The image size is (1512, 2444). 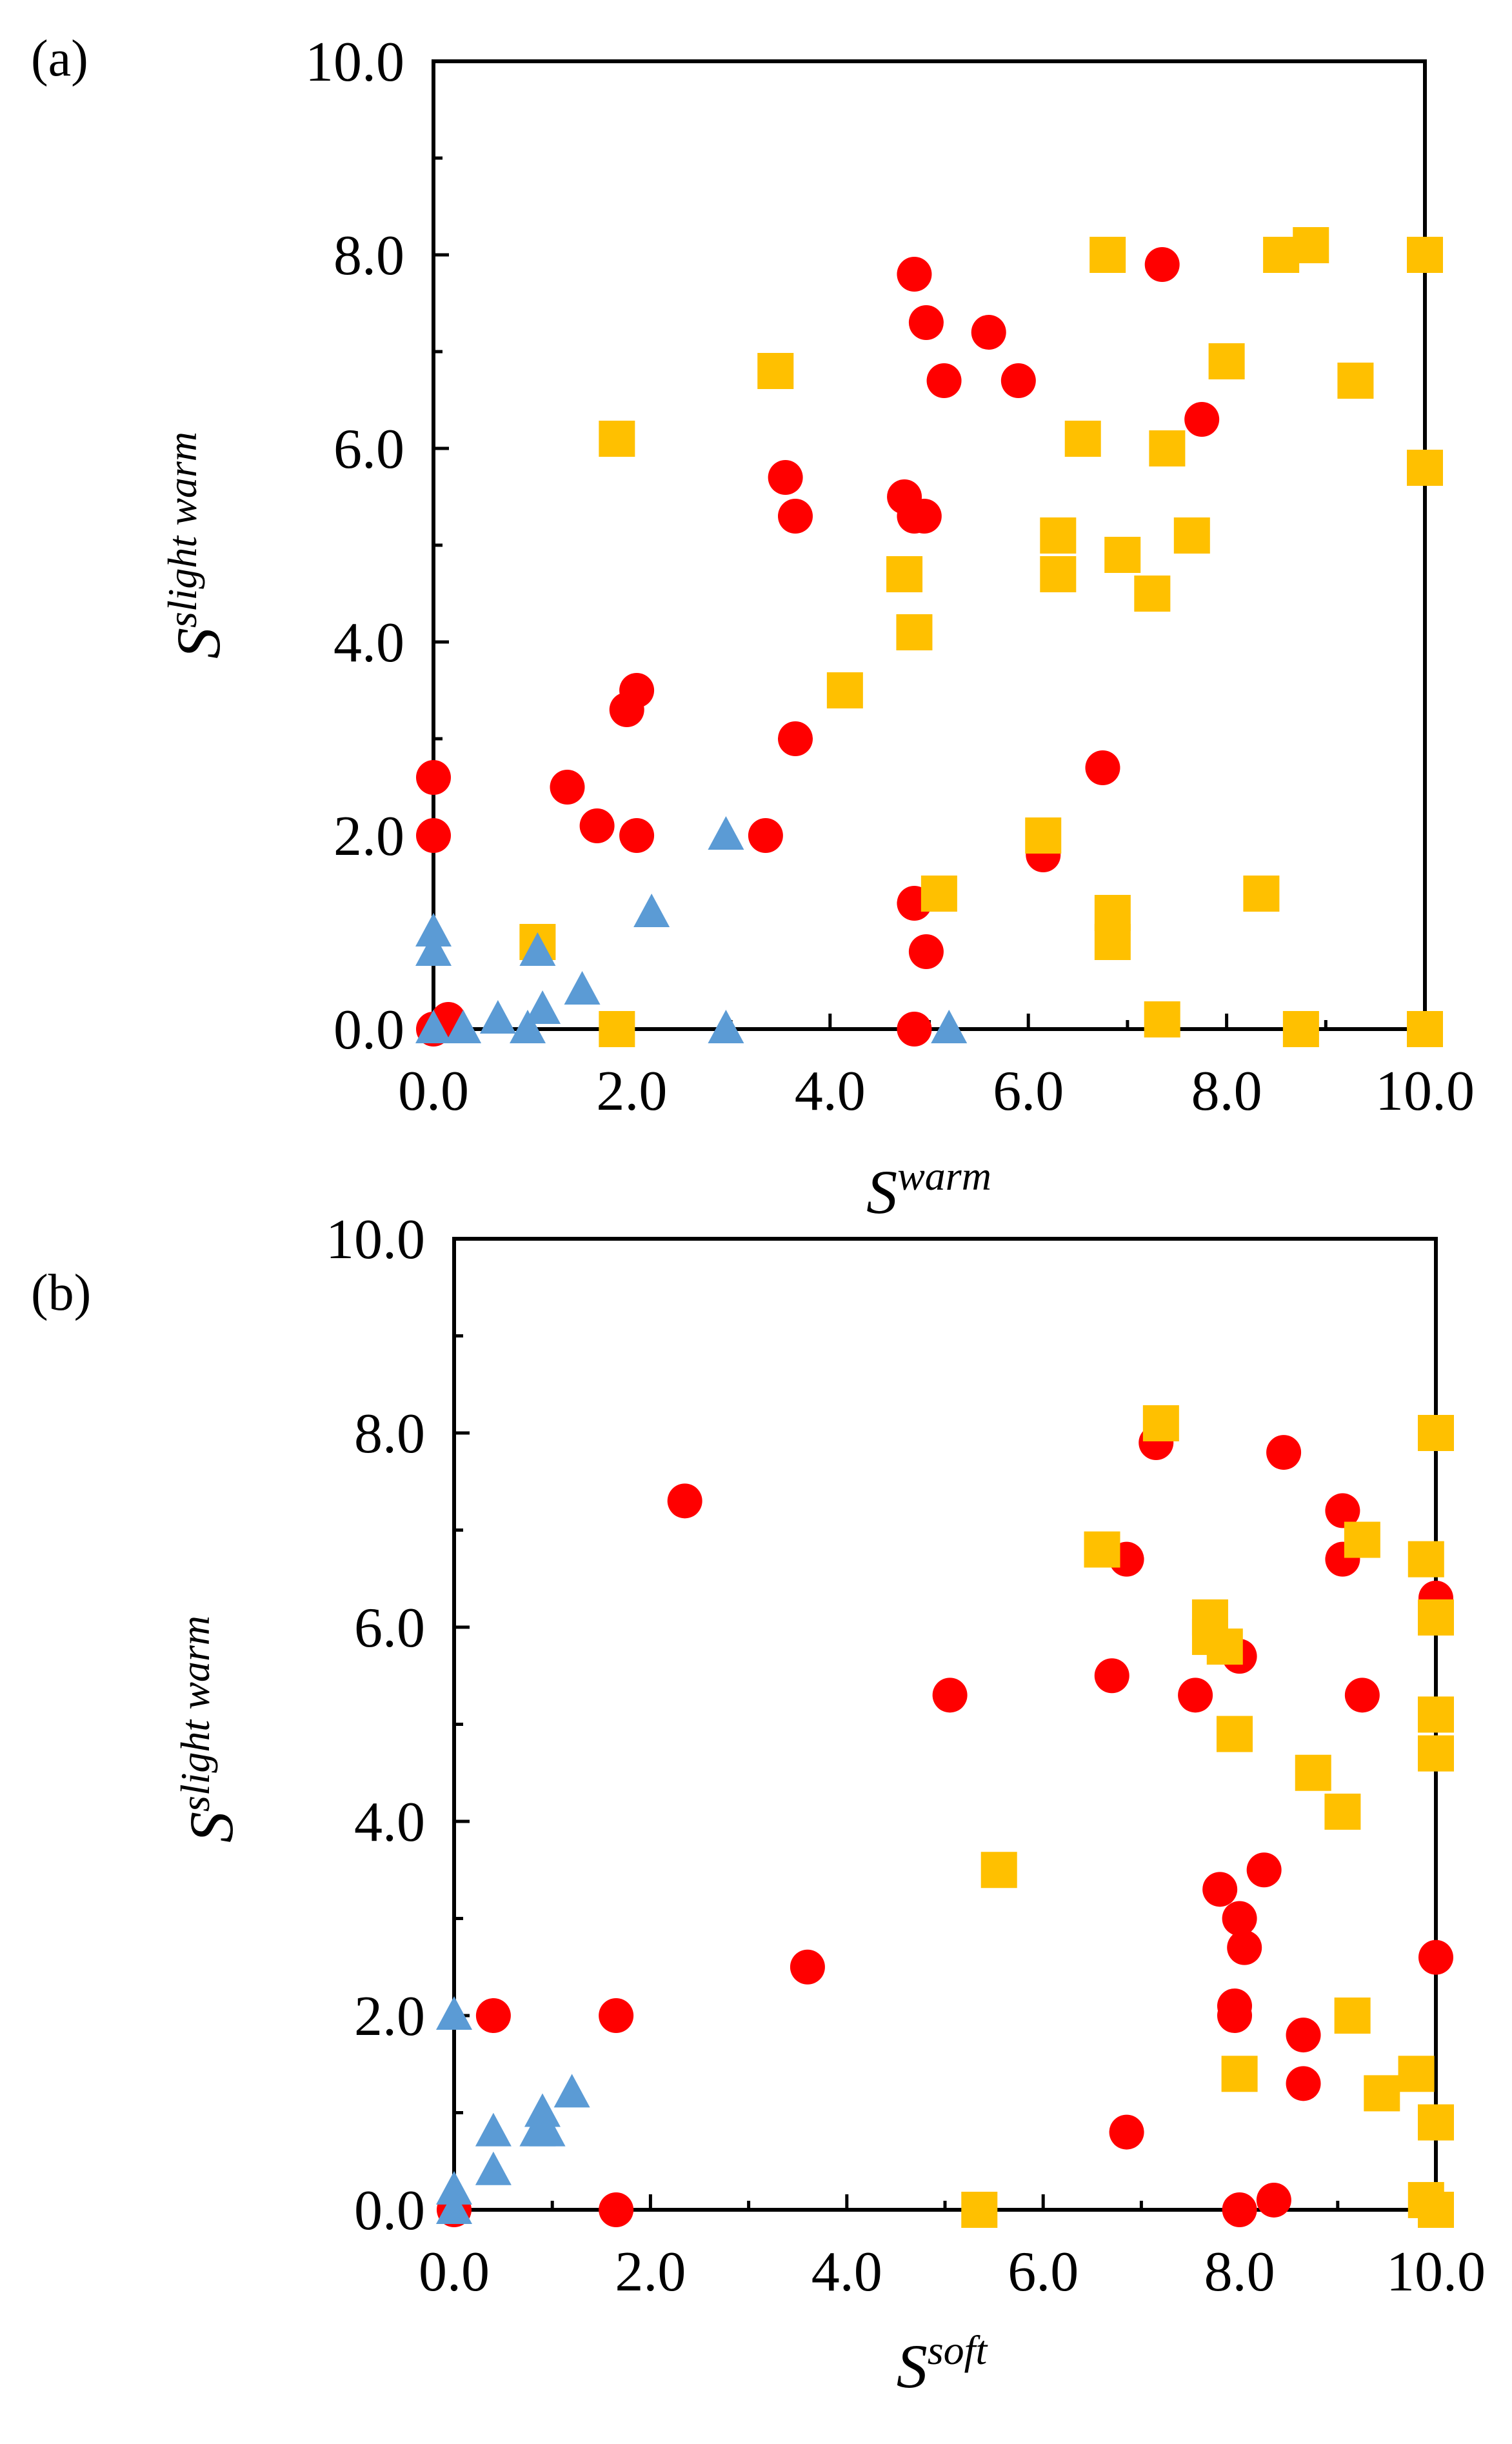 I want to click on x-axis-label-a: Swarm, so click(x=929, y=1190).